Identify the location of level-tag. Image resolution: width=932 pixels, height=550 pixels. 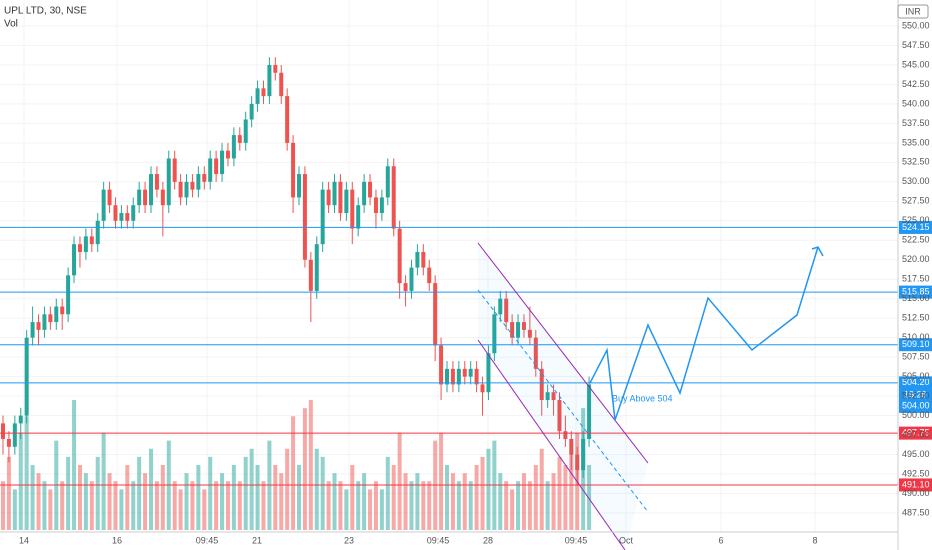
(915, 227).